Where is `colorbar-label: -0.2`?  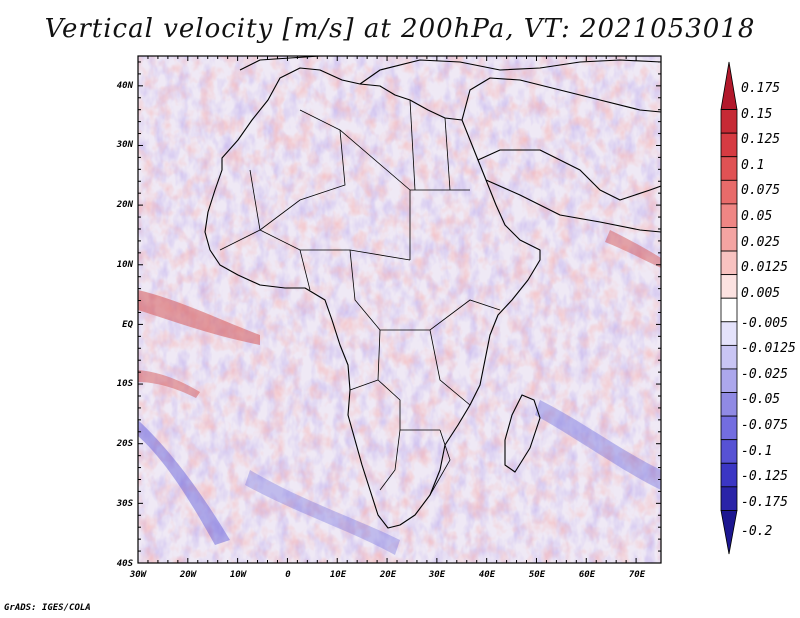
colorbar-label: -0.2 is located at coordinates (756, 531).